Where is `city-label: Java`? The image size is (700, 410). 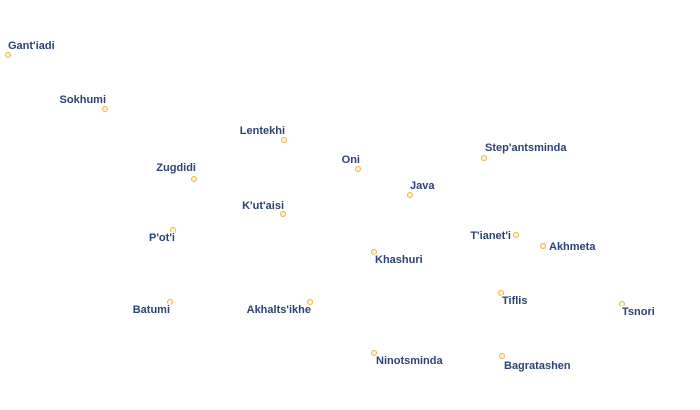
city-label: Java is located at coordinates (422, 186).